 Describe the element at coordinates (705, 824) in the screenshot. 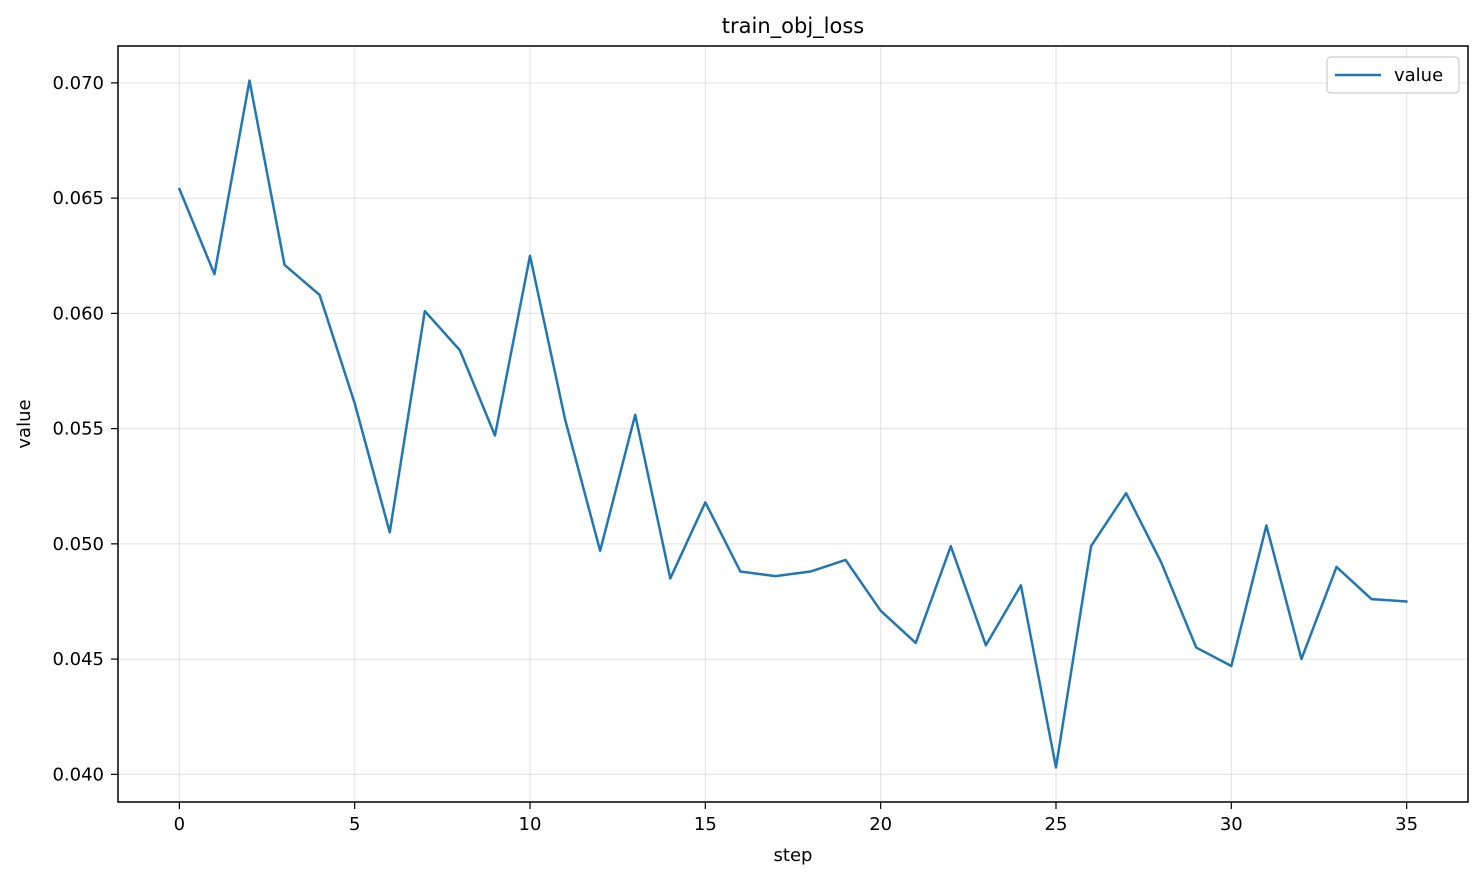

I see `x-tick-label: 15` at that location.